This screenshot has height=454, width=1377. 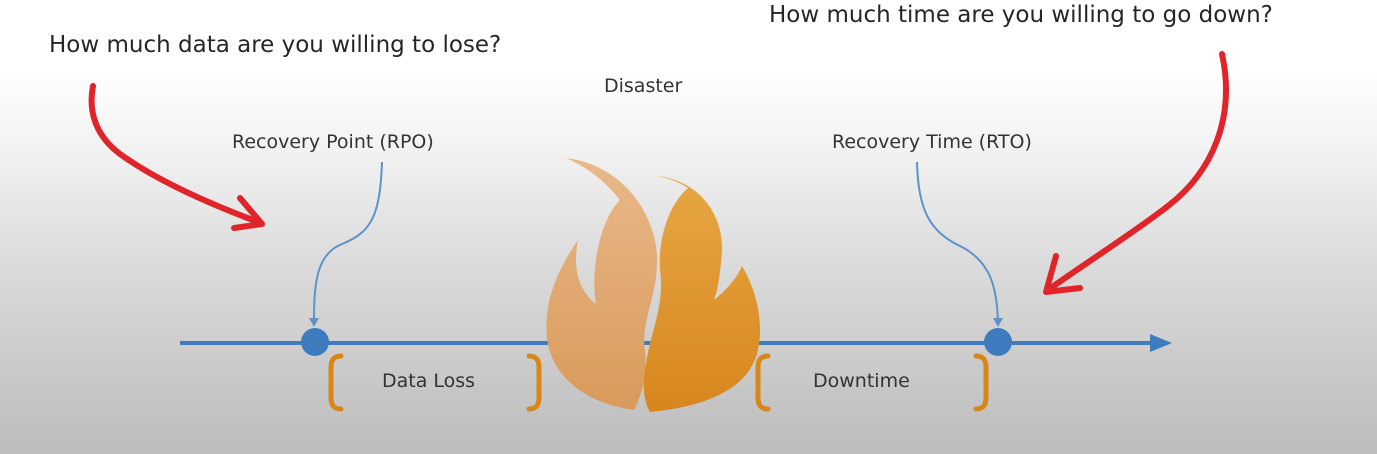 What do you see at coordinates (534, 382) in the screenshot?
I see `data-loss-bracket-right` at bounding box center [534, 382].